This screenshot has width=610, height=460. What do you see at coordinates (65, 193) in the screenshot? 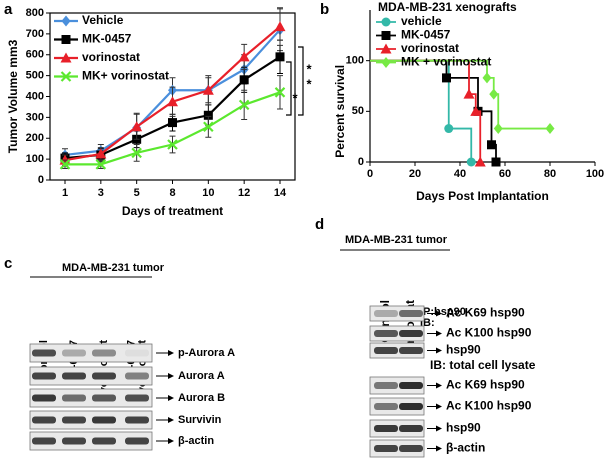
I see `x-tick-label: 1` at bounding box center [65, 193].